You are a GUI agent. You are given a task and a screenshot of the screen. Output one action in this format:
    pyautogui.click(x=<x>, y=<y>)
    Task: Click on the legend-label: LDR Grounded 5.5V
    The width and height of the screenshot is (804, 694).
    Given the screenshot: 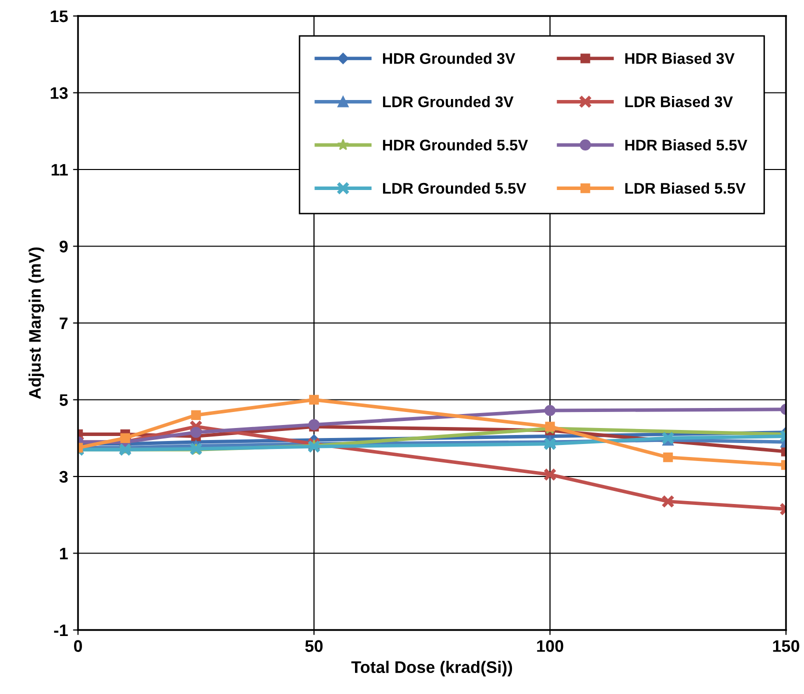 What is the action you would take?
    pyautogui.click(x=454, y=188)
    